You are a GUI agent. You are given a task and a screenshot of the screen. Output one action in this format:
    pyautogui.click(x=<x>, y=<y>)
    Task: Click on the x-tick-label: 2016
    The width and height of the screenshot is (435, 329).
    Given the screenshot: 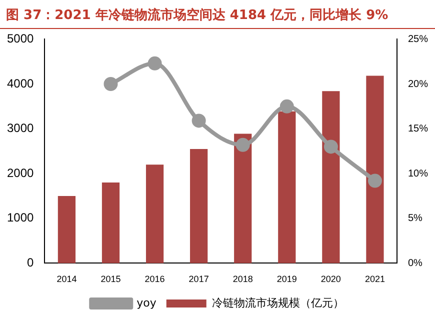 What is the action you would take?
    pyautogui.click(x=154, y=279)
    